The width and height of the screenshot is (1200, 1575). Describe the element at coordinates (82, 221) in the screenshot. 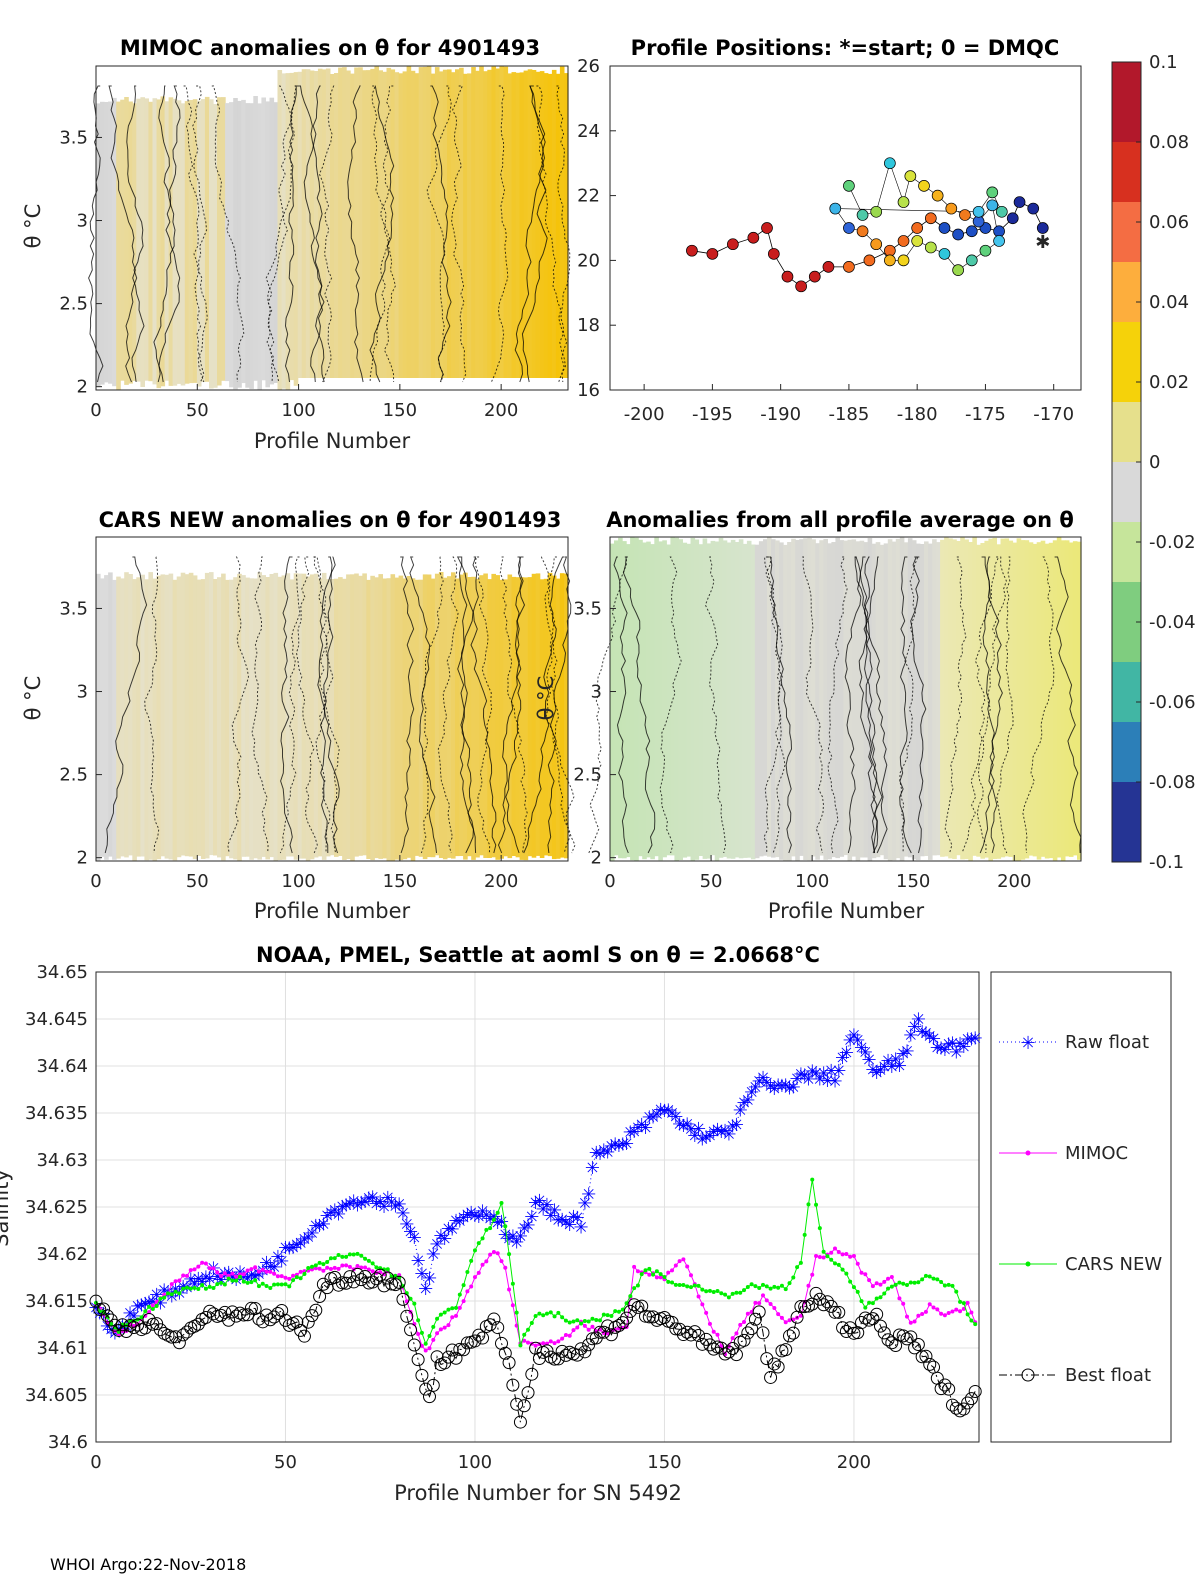

I see `y-tick-label: 3` at that location.